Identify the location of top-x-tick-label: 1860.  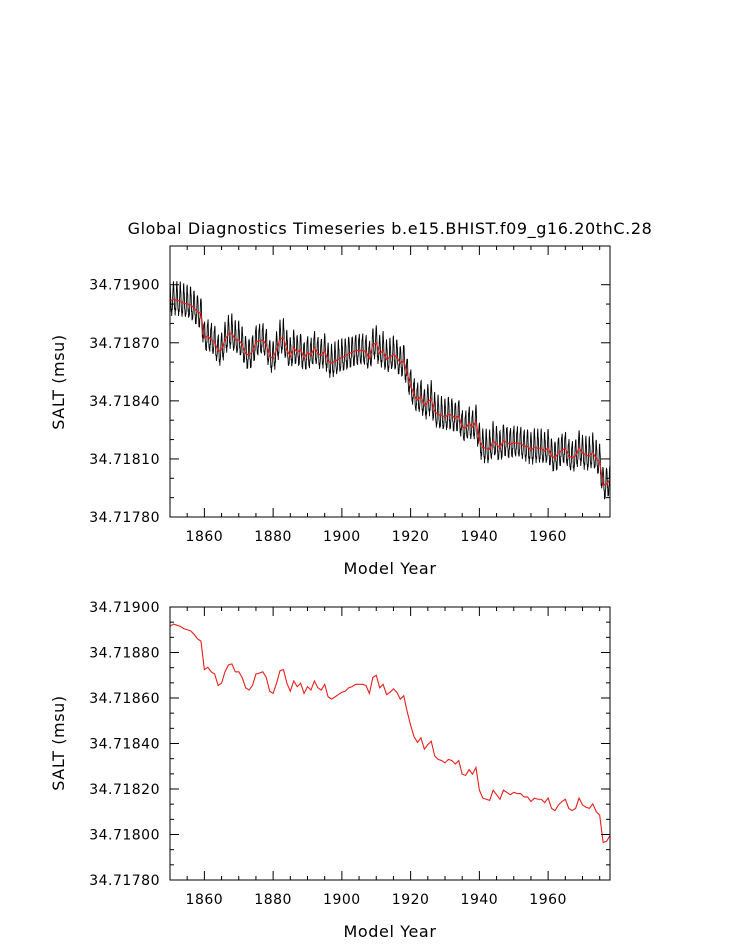
(205, 537).